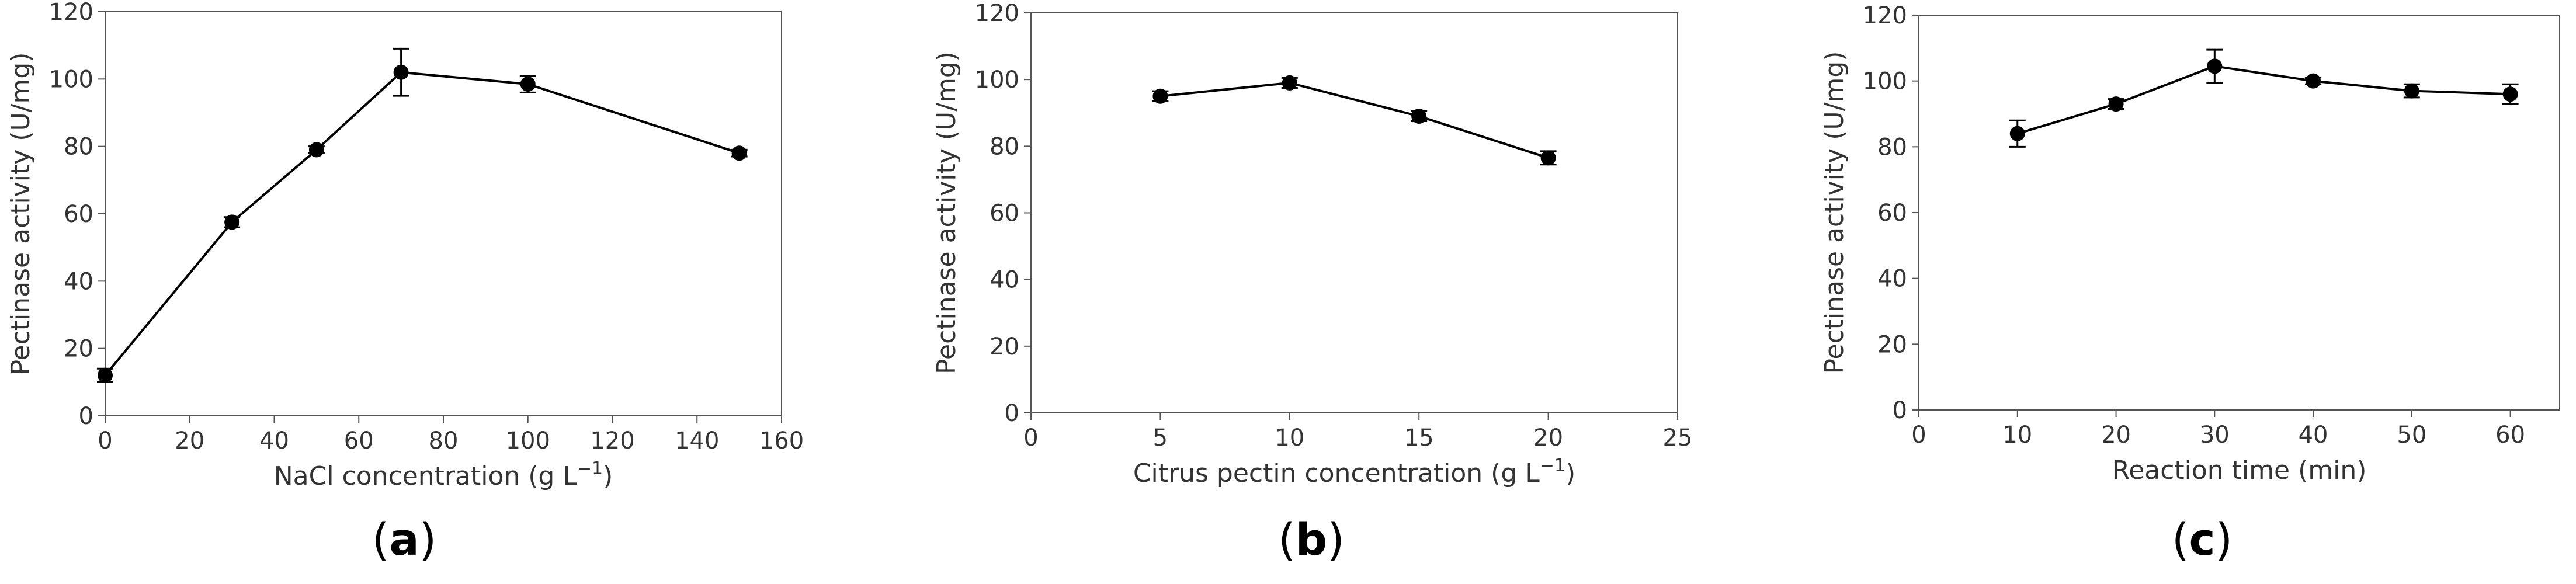 Image resolution: width=2576 pixels, height=584 pixels. What do you see at coordinates (1678, 438) in the screenshot?
I see `x-tick-label: 25` at bounding box center [1678, 438].